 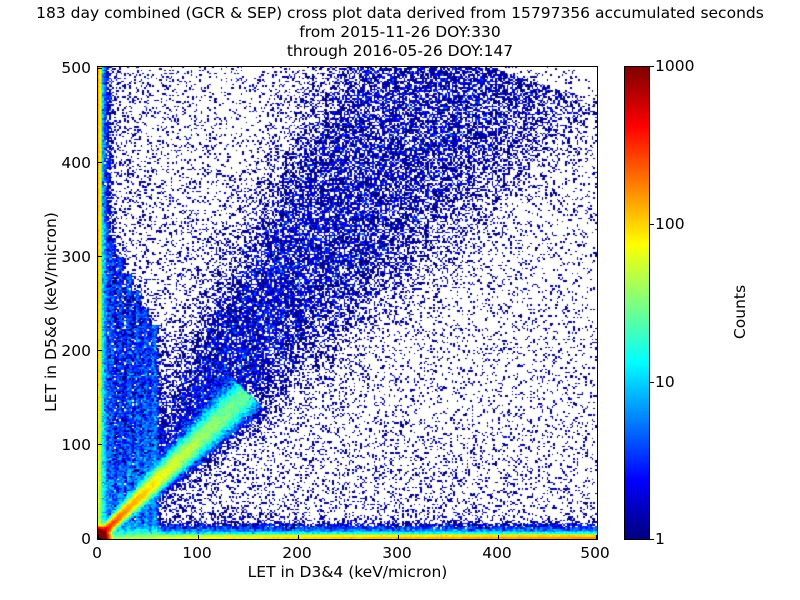 I want to click on x-ticklabel-300: 300, so click(x=397, y=553).